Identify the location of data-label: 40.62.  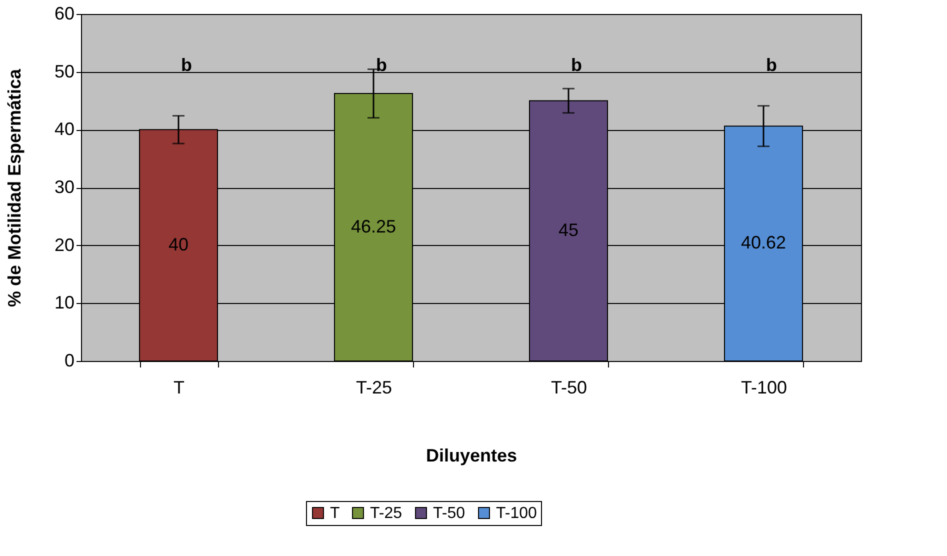
(763, 242).